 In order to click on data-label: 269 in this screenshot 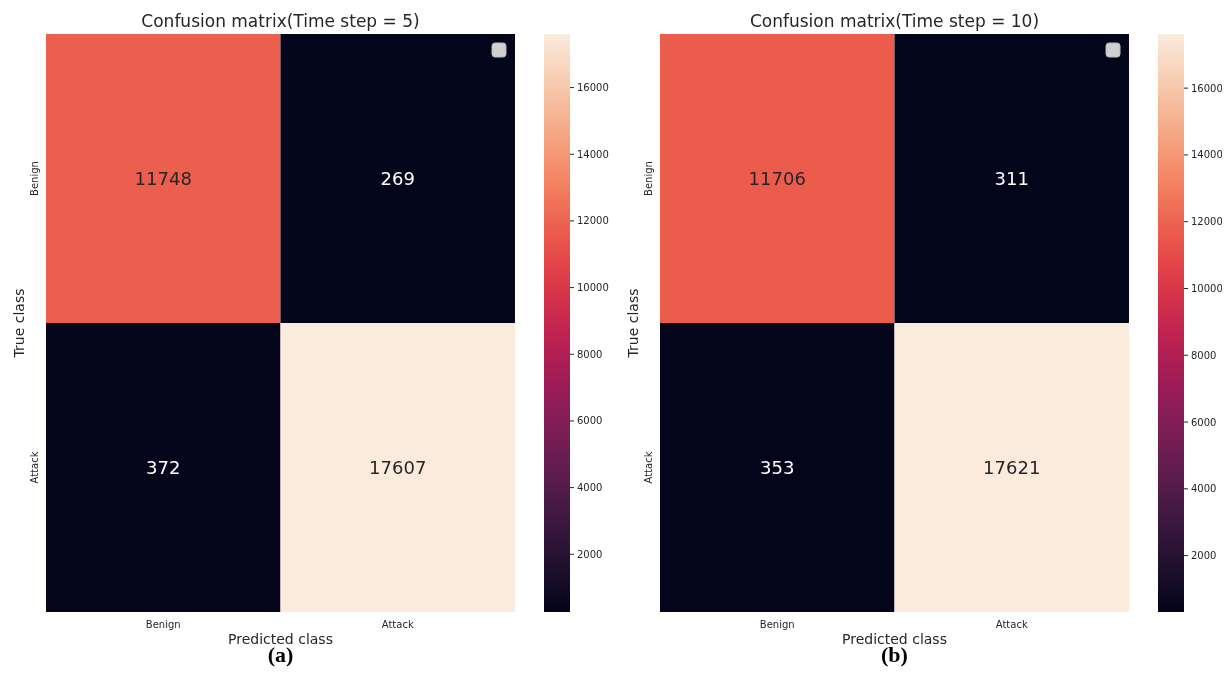, I will do `click(397, 178)`.